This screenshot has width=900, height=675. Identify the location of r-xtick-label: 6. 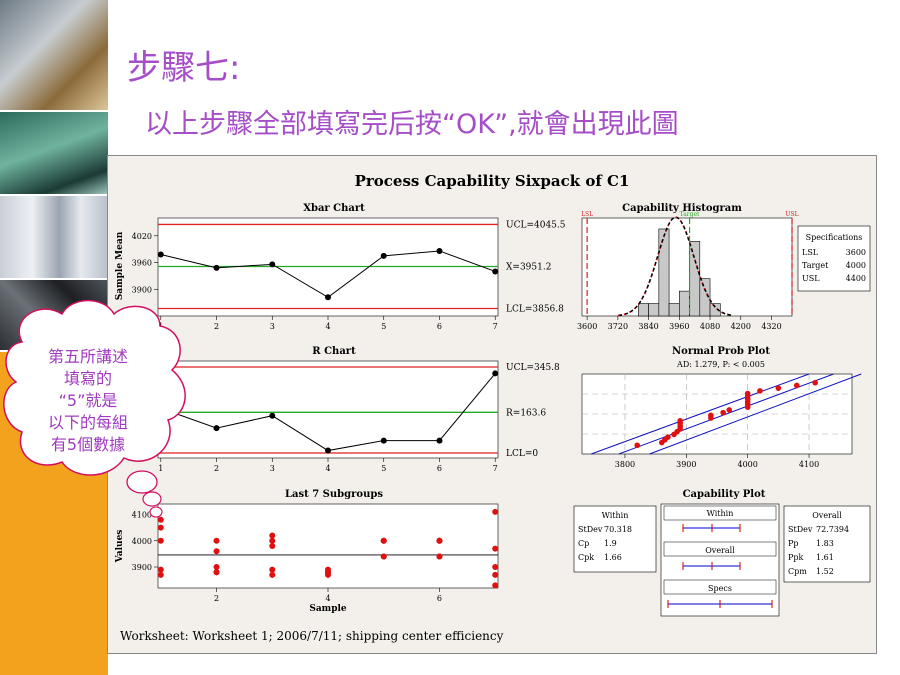
(439, 468).